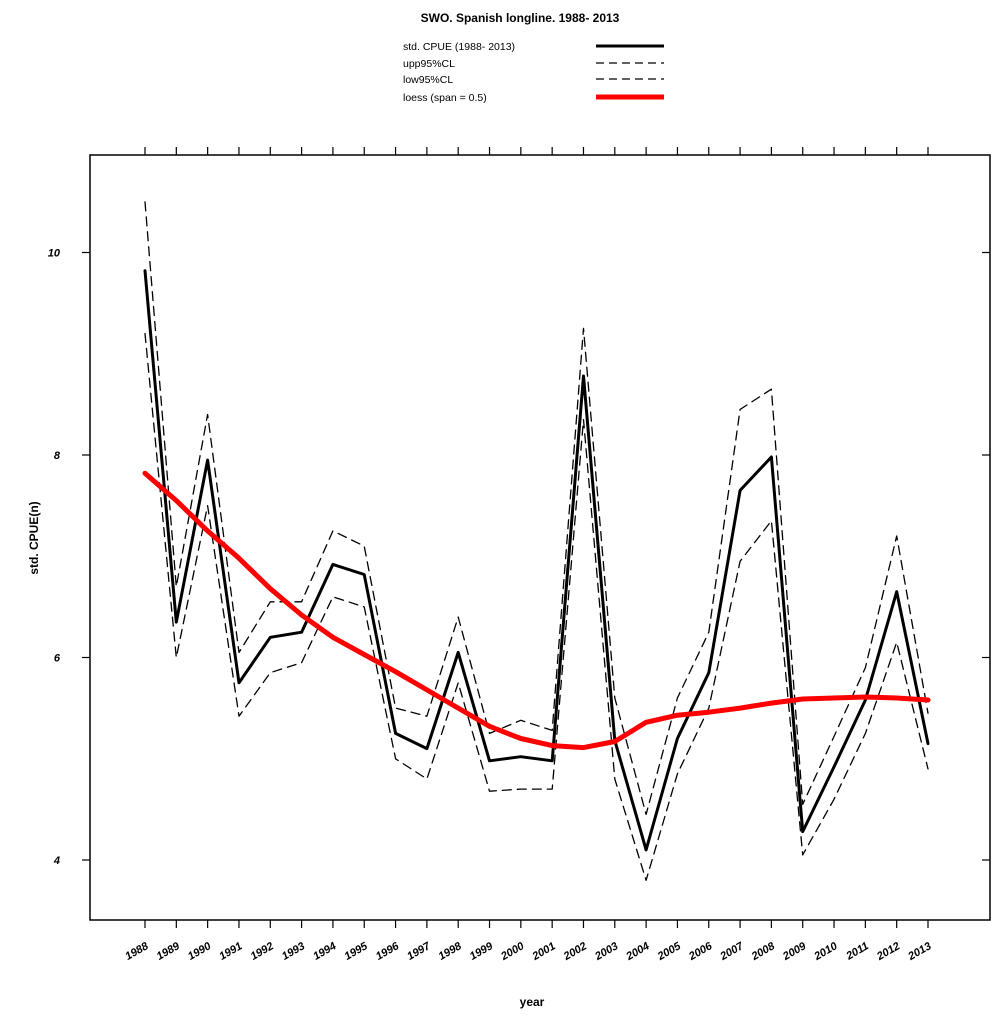  Describe the element at coordinates (428, 80) in the screenshot. I see `legend-label: low95%CL` at that location.